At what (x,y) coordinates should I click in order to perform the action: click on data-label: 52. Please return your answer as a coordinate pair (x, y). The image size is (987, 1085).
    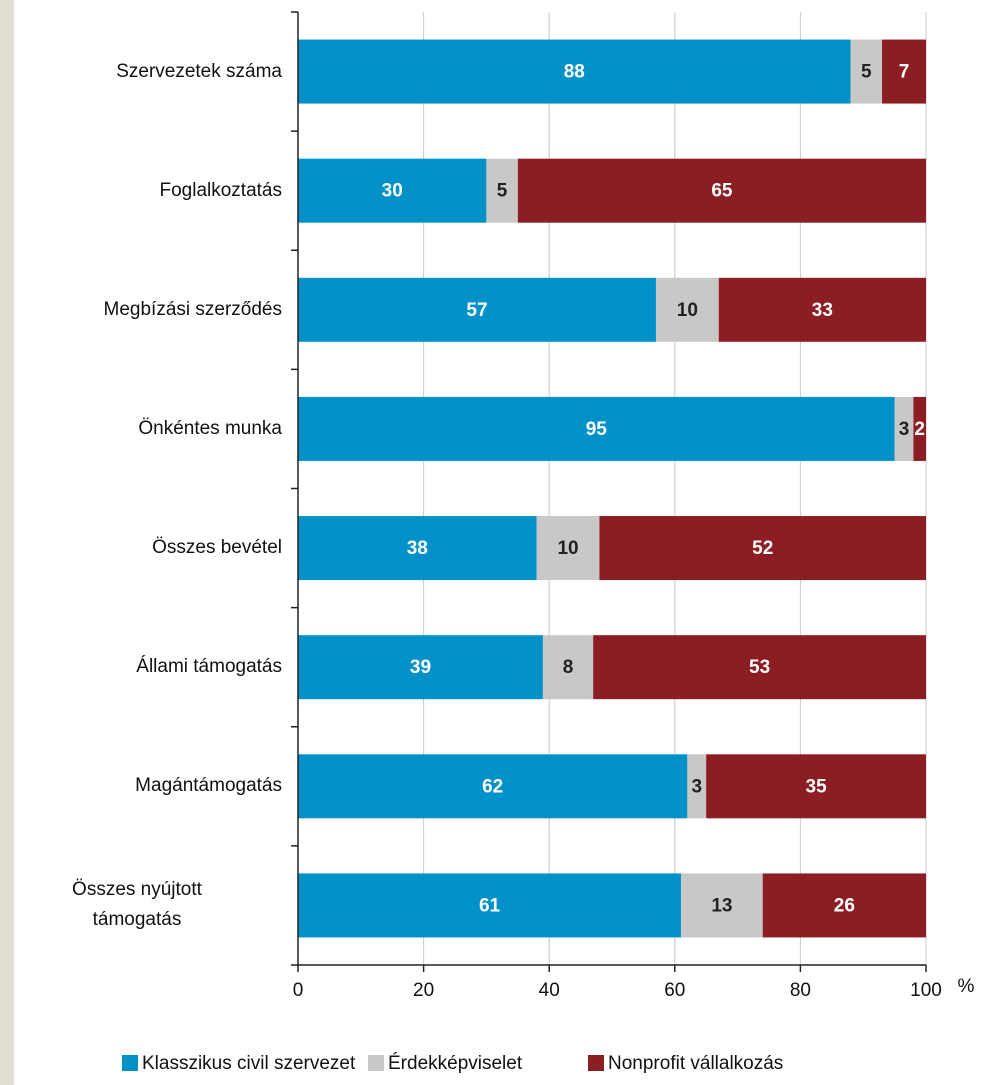
    Looking at the image, I should click on (762, 548).